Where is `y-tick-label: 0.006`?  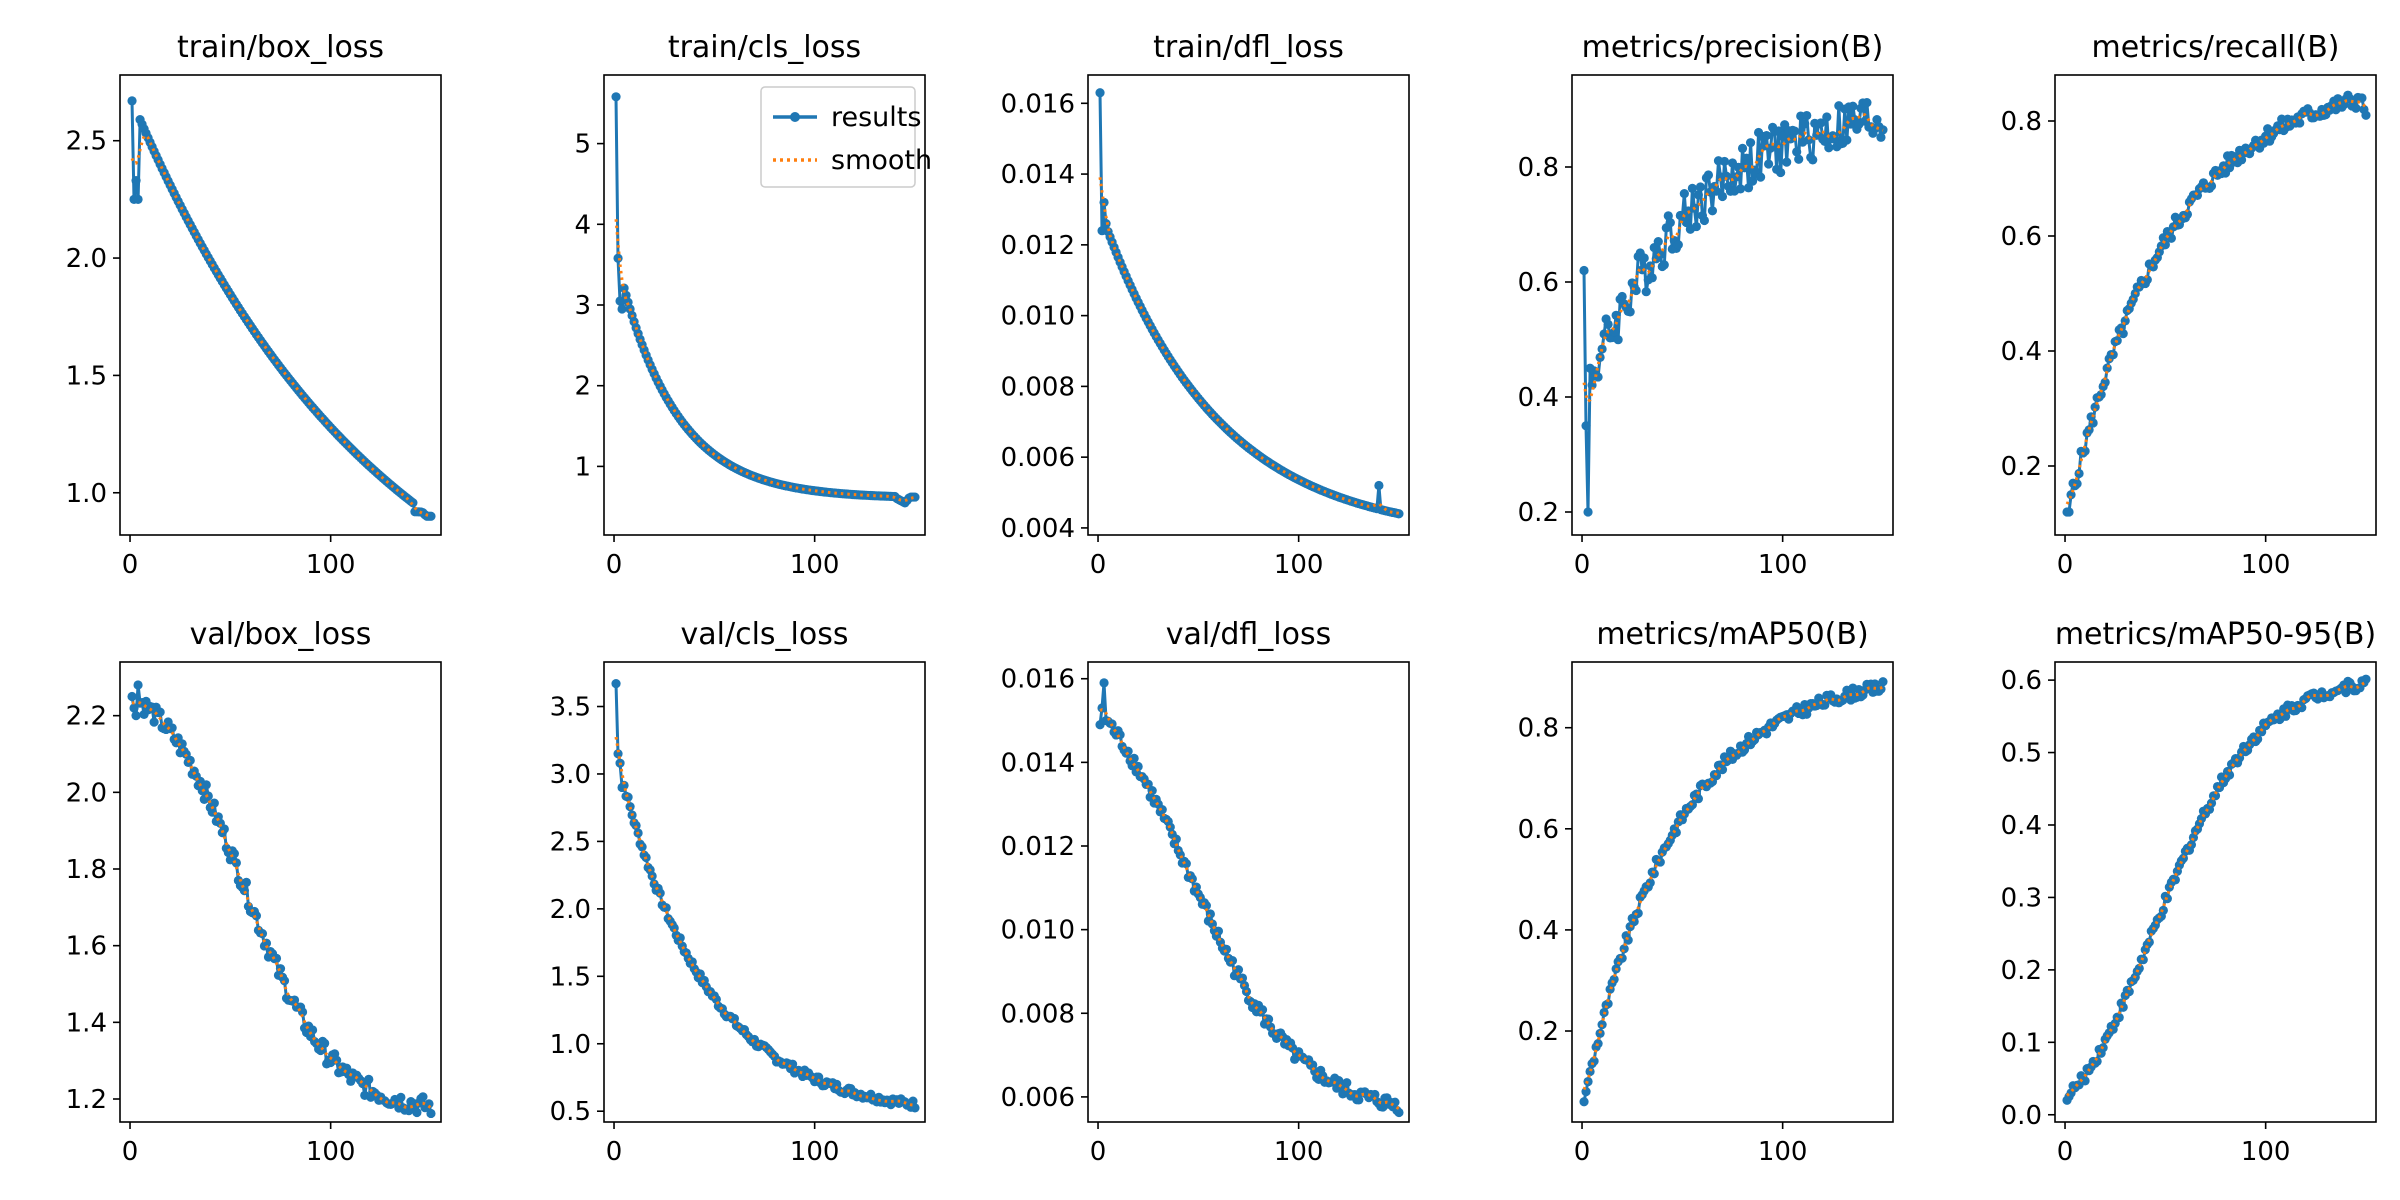
y-tick-label: 0.006 is located at coordinates (1038, 1098).